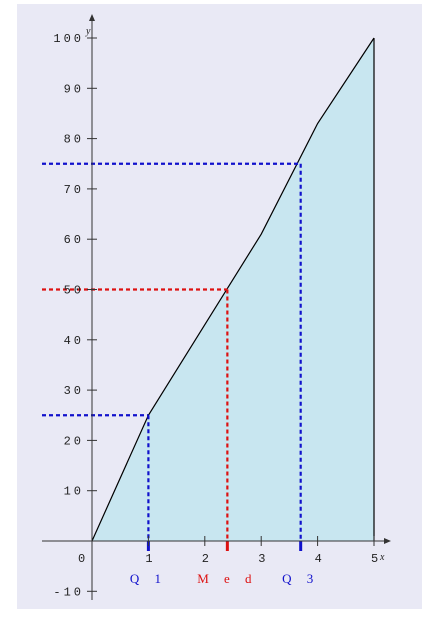 The height and width of the screenshot is (619, 439). Describe the element at coordinates (74, 341) in the screenshot. I see `y-tick-label-40: 40` at that location.